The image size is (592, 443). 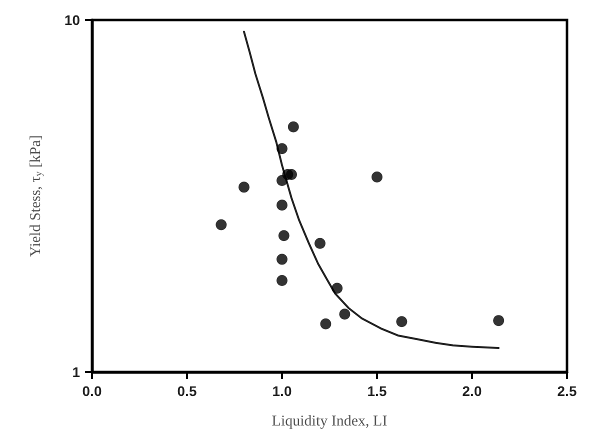 What do you see at coordinates (567, 391) in the screenshot?
I see `x-tick-label: 2.5` at bounding box center [567, 391].